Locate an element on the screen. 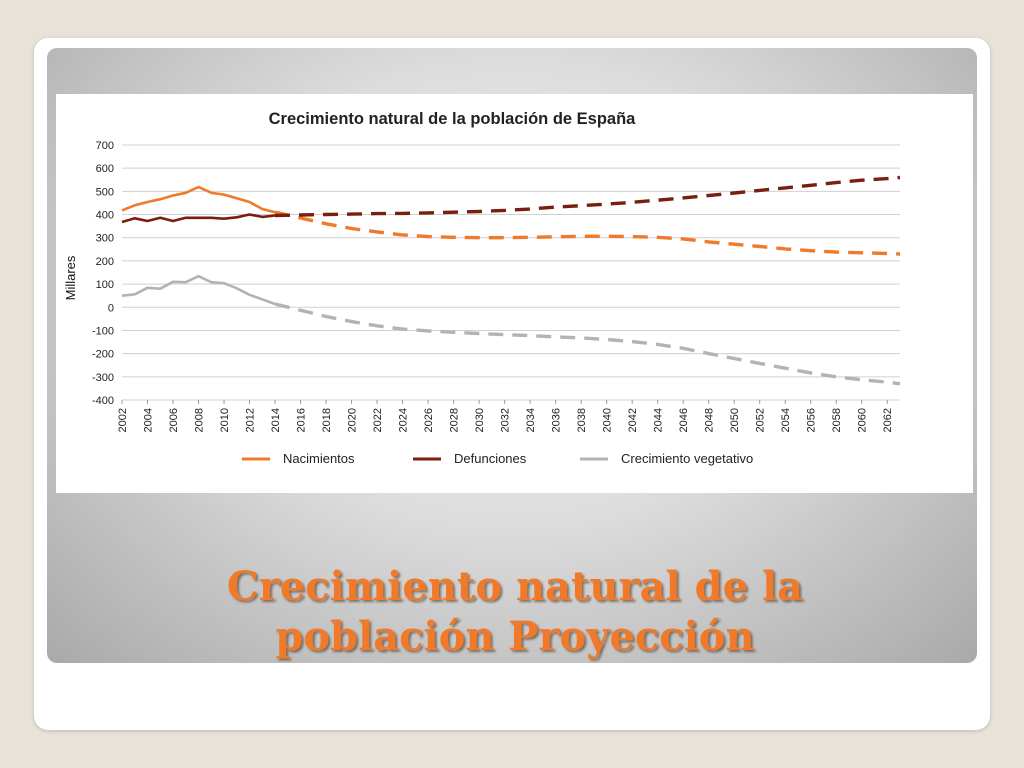 This screenshot has width=1024, height=768. x-tick-label: 2024 is located at coordinates (404, 420).